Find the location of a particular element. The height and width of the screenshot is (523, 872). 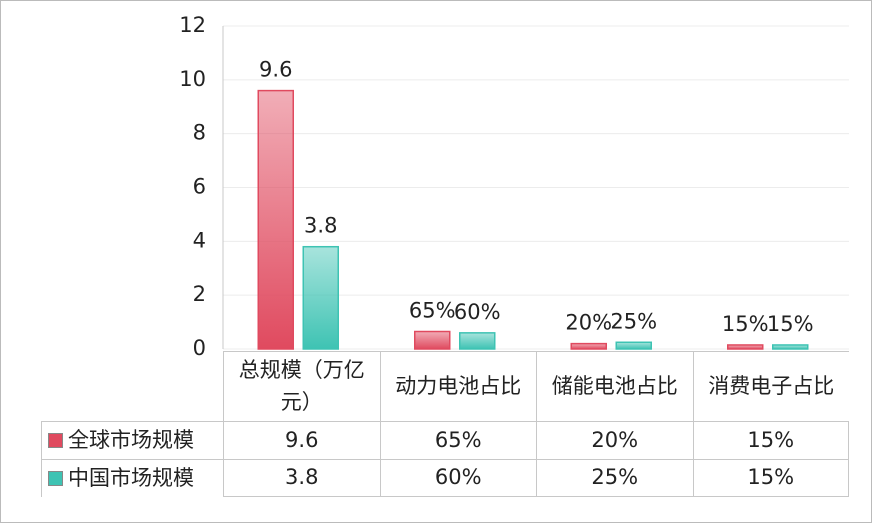

data-label: 9.6 is located at coordinates (275, 70).